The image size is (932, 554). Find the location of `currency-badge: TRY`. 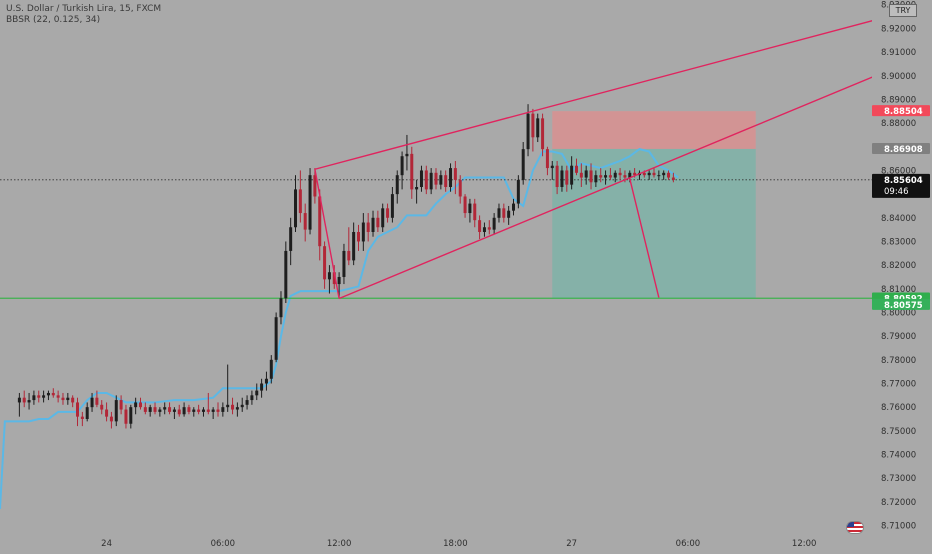

currency-badge: TRY is located at coordinates (903, 10).